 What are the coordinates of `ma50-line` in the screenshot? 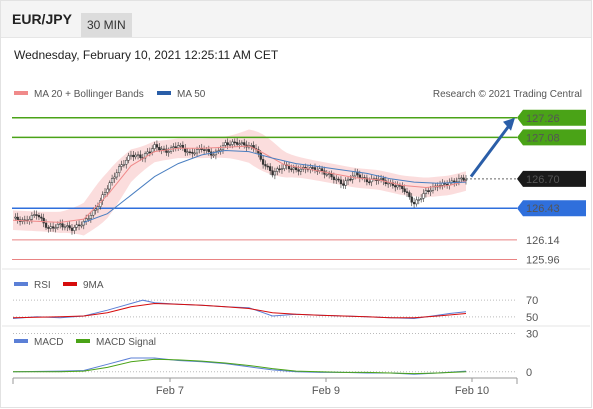 It's located at (275, 186).